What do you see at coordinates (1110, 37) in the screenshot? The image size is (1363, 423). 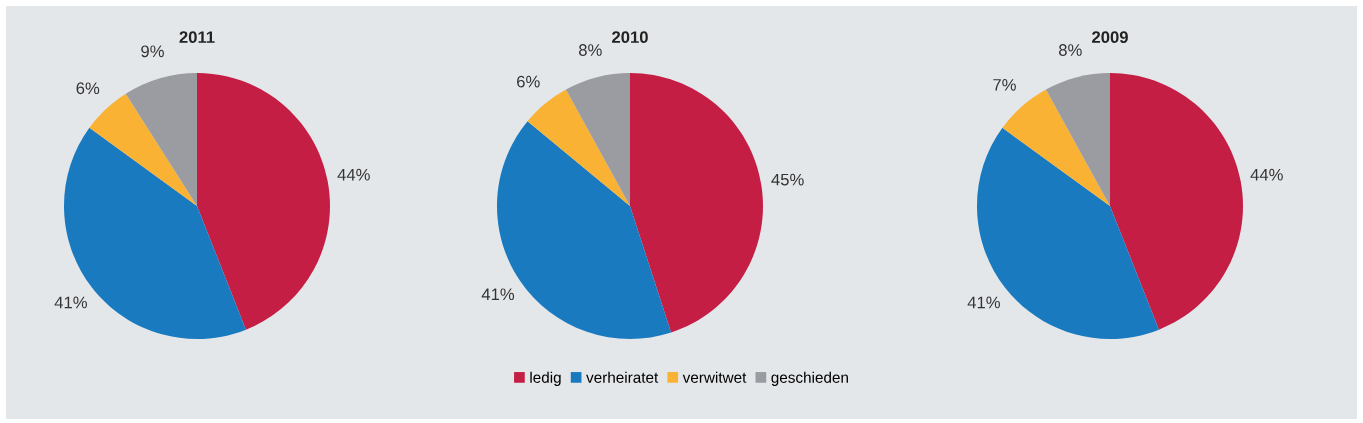 I see `chart-title: 2009` at bounding box center [1110, 37].